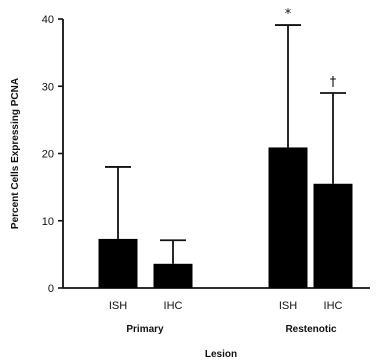  Describe the element at coordinates (311, 329) in the screenshot. I see `group-label: Restenotic` at that location.